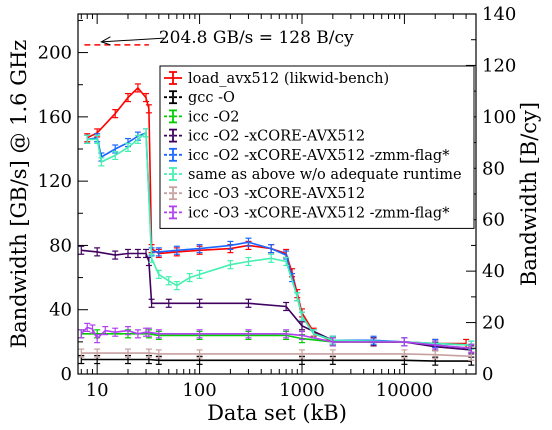 The width and height of the screenshot is (552, 430). What do you see at coordinates (60, 245) in the screenshot?
I see `y-left-tick-label: 80` at bounding box center [60, 245].